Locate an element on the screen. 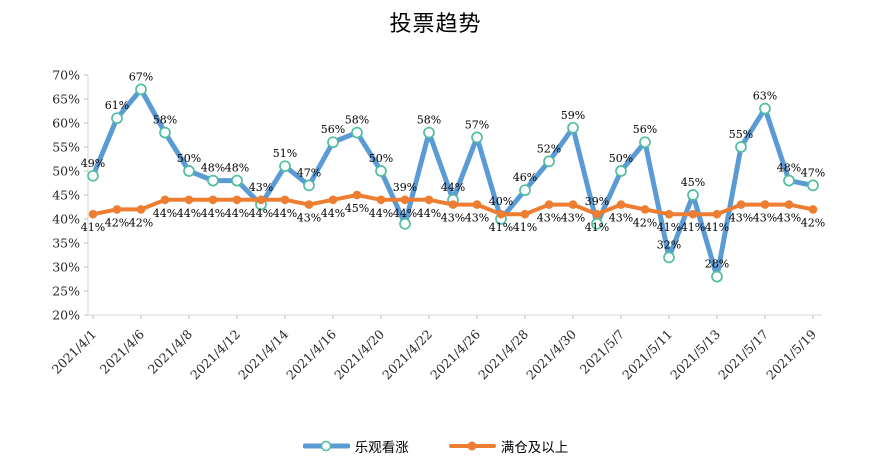 The height and width of the screenshot is (472, 871). y-tick-label: 45% is located at coordinates (66, 195).